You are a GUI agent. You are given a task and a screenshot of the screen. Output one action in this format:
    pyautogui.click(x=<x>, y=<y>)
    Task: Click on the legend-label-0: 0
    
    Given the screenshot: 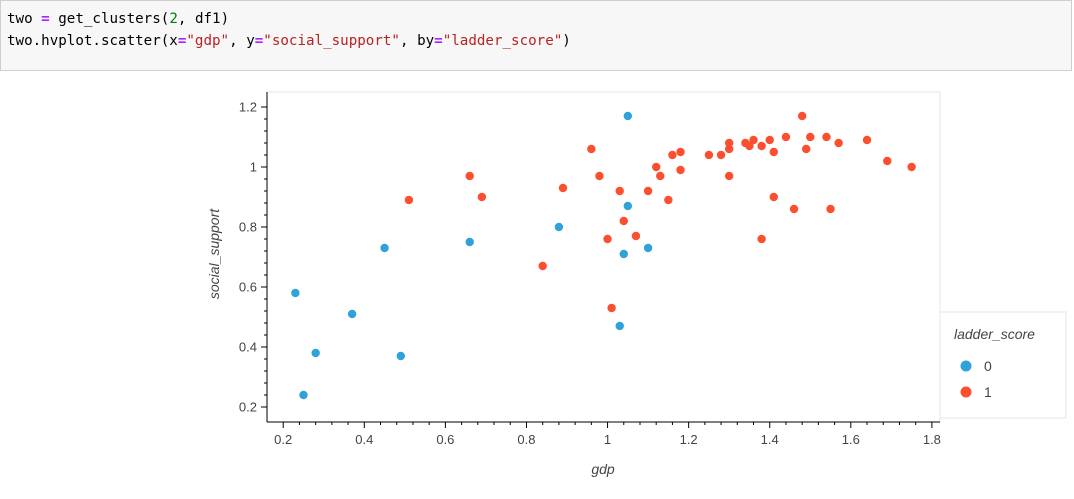 What is the action you would take?
    pyautogui.click(x=988, y=366)
    